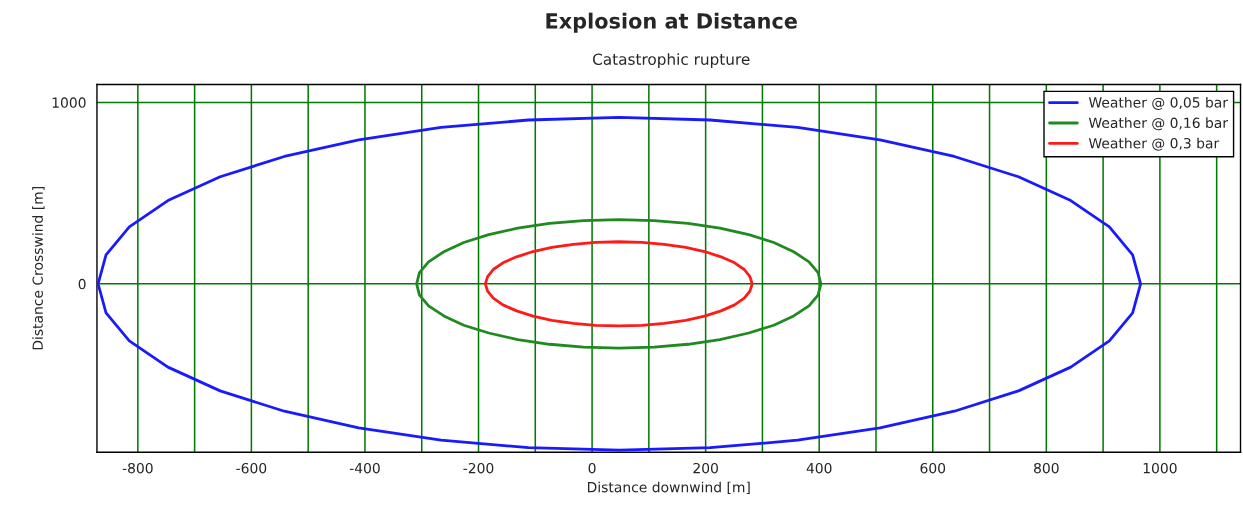  Describe the element at coordinates (705, 468) in the screenshot. I see `x-tick-label: 200` at that location.